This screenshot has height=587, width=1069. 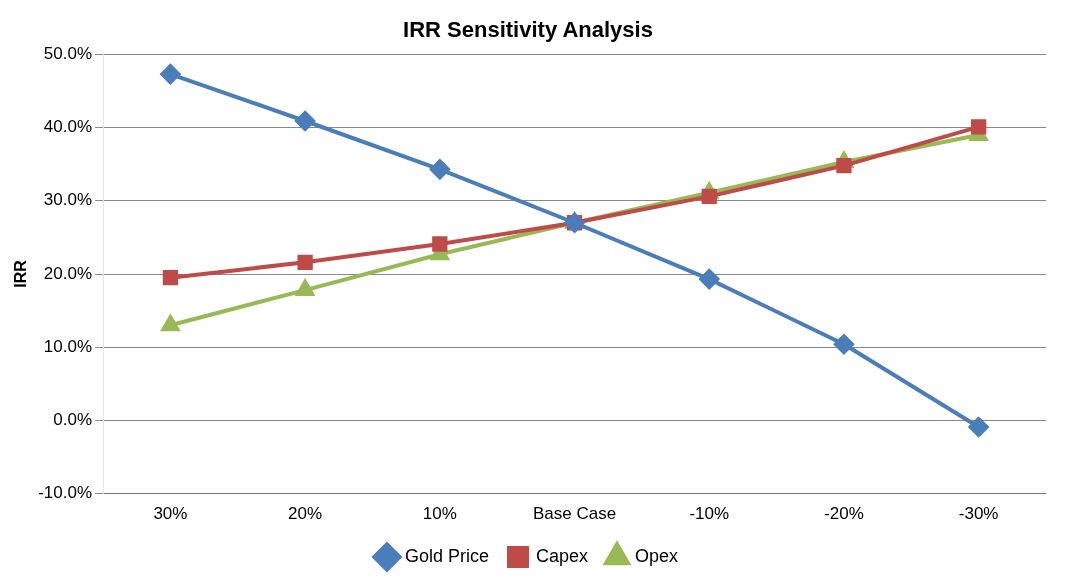 What do you see at coordinates (562, 555) in the screenshot?
I see `legend-label: Capex` at bounding box center [562, 555].